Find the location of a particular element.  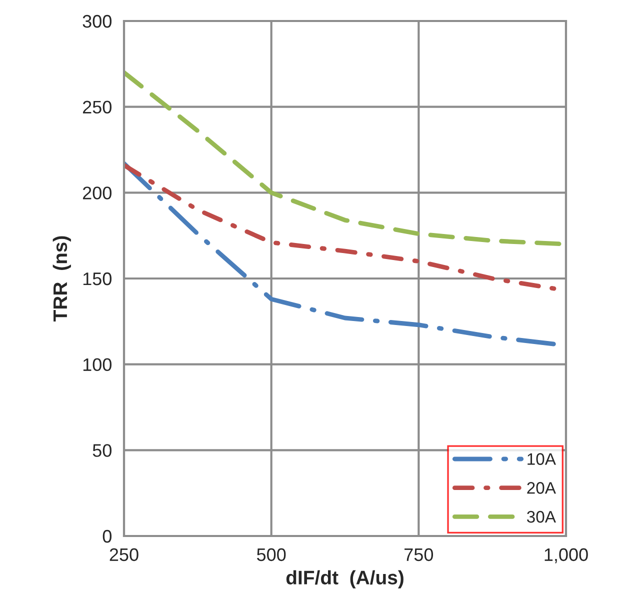

y-tick-label: 50 is located at coordinates (102, 450).